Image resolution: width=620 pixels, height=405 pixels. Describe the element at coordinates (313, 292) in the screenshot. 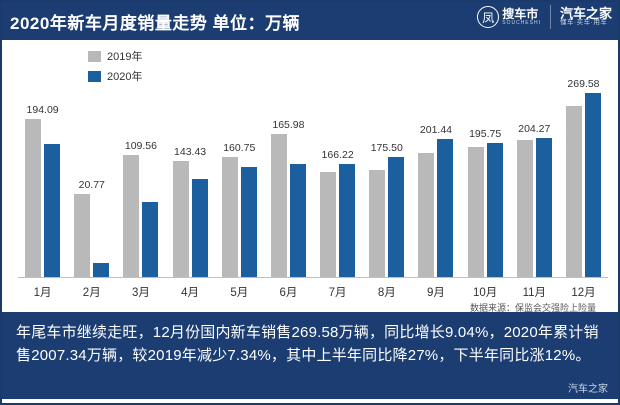

I see `x-axis-labels: 1月 2月 3月 4月 5月 6月 7月 8月 9月 10月 11月 12月` at that location.